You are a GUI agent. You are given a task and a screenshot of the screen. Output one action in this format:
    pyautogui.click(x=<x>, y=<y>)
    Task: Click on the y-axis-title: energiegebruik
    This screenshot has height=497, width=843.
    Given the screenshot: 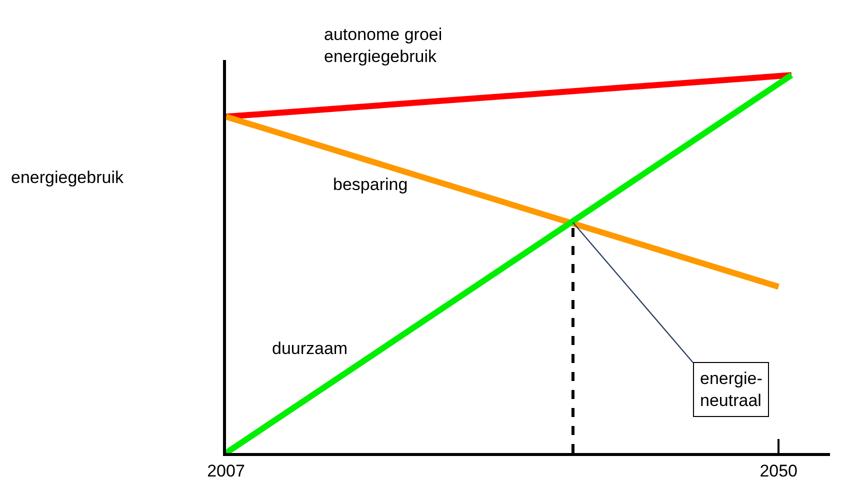 What is the action you would take?
    pyautogui.click(x=67, y=177)
    